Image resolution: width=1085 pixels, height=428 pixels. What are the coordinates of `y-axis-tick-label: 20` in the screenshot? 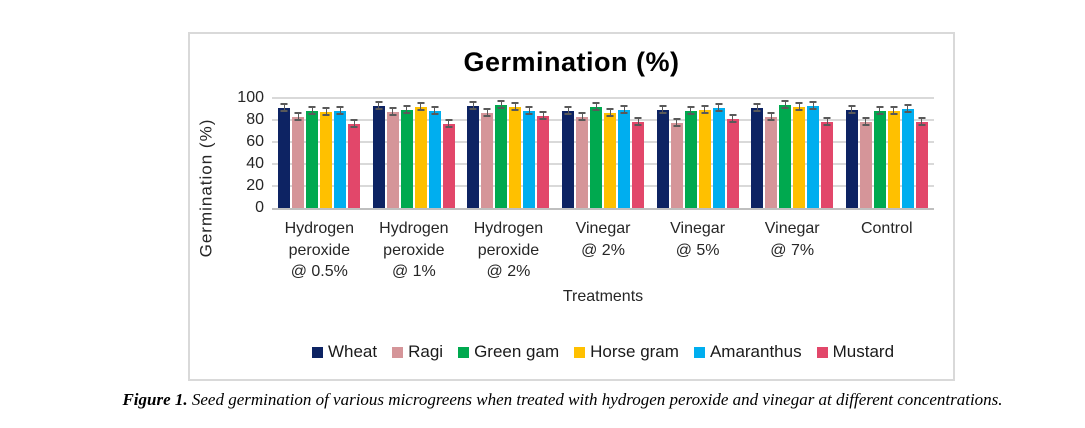 It's located at (255, 185).